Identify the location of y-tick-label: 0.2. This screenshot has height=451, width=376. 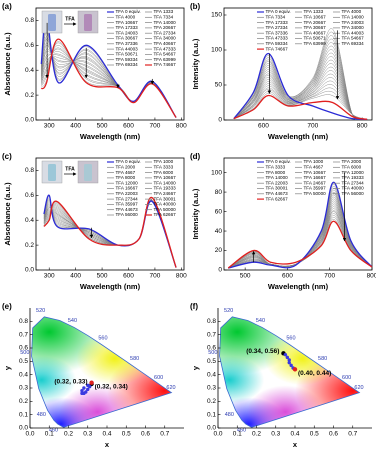
(23, 401).